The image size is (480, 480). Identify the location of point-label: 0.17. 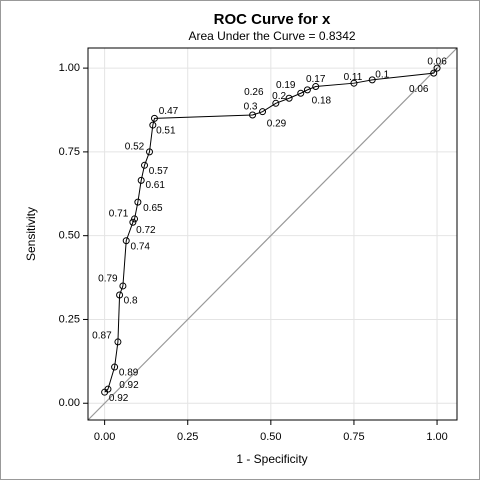
(316, 79).